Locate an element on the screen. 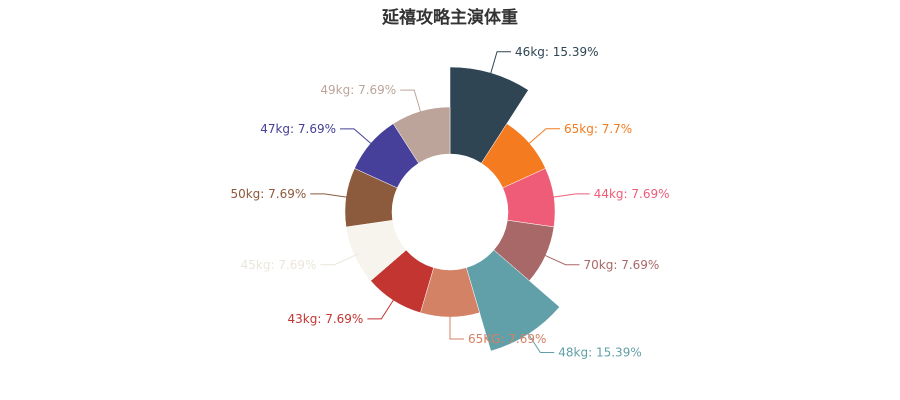  data-label-50kg-8: 50kg: 7.69% is located at coordinates (268, 194).